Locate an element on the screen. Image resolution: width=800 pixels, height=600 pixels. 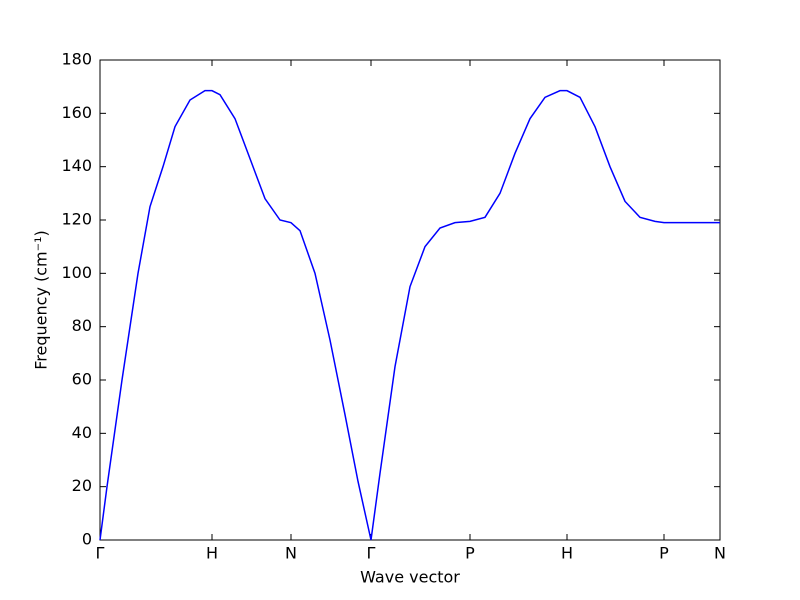
y-tick-label: 40 is located at coordinates (82, 432).